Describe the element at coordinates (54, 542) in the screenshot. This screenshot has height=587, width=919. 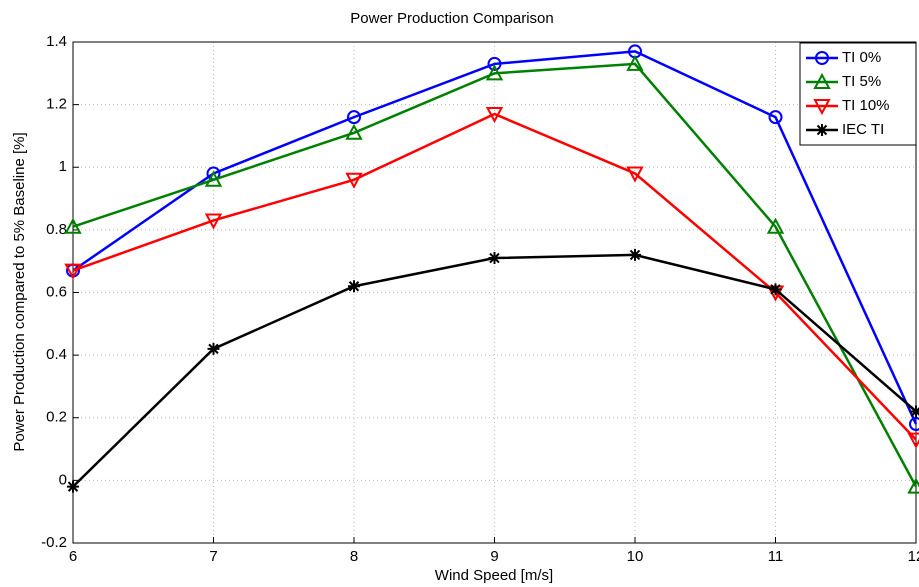
I see `y-tick-label: -0.2` at that location.